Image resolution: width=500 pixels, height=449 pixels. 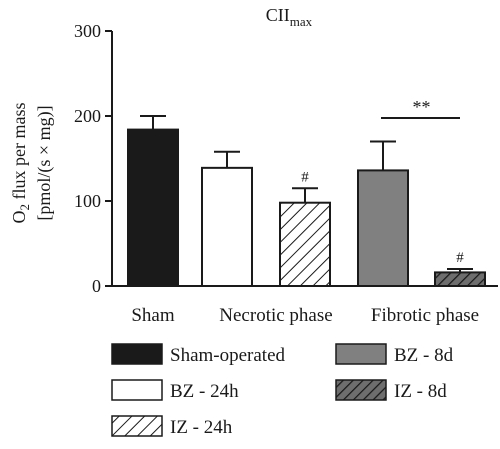 What do you see at coordinates (301, 21) in the screenshot?
I see `chart-title-subscript: max` at bounding box center [301, 21].